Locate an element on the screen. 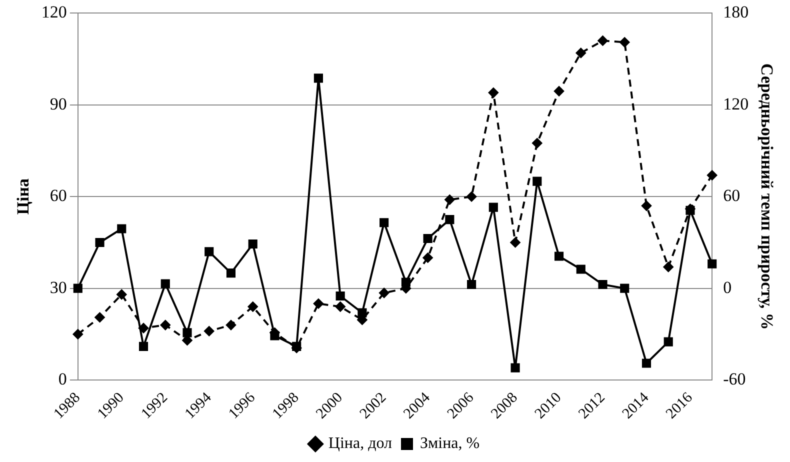 This screenshot has width=790, height=462. y-tick-label: 90 is located at coordinates (58, 104).